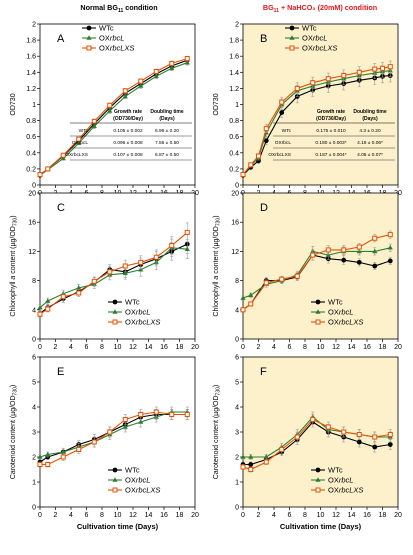 This screenshot has height=555, width=413. What do you see at coordinates (216, 298) in the screenshot?
I see `y-axis-label-text: Chlorophyll` at bounding box center [216, 298].